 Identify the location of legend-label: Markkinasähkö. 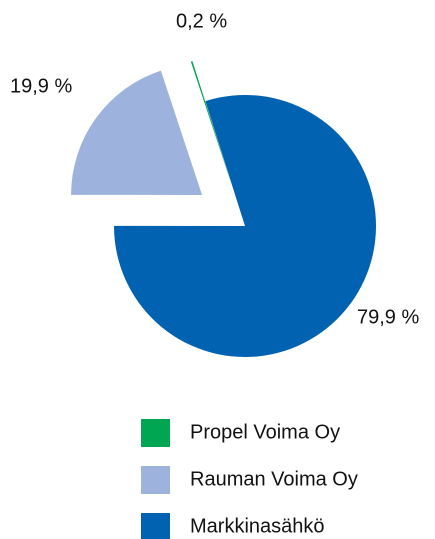
(257, 526).